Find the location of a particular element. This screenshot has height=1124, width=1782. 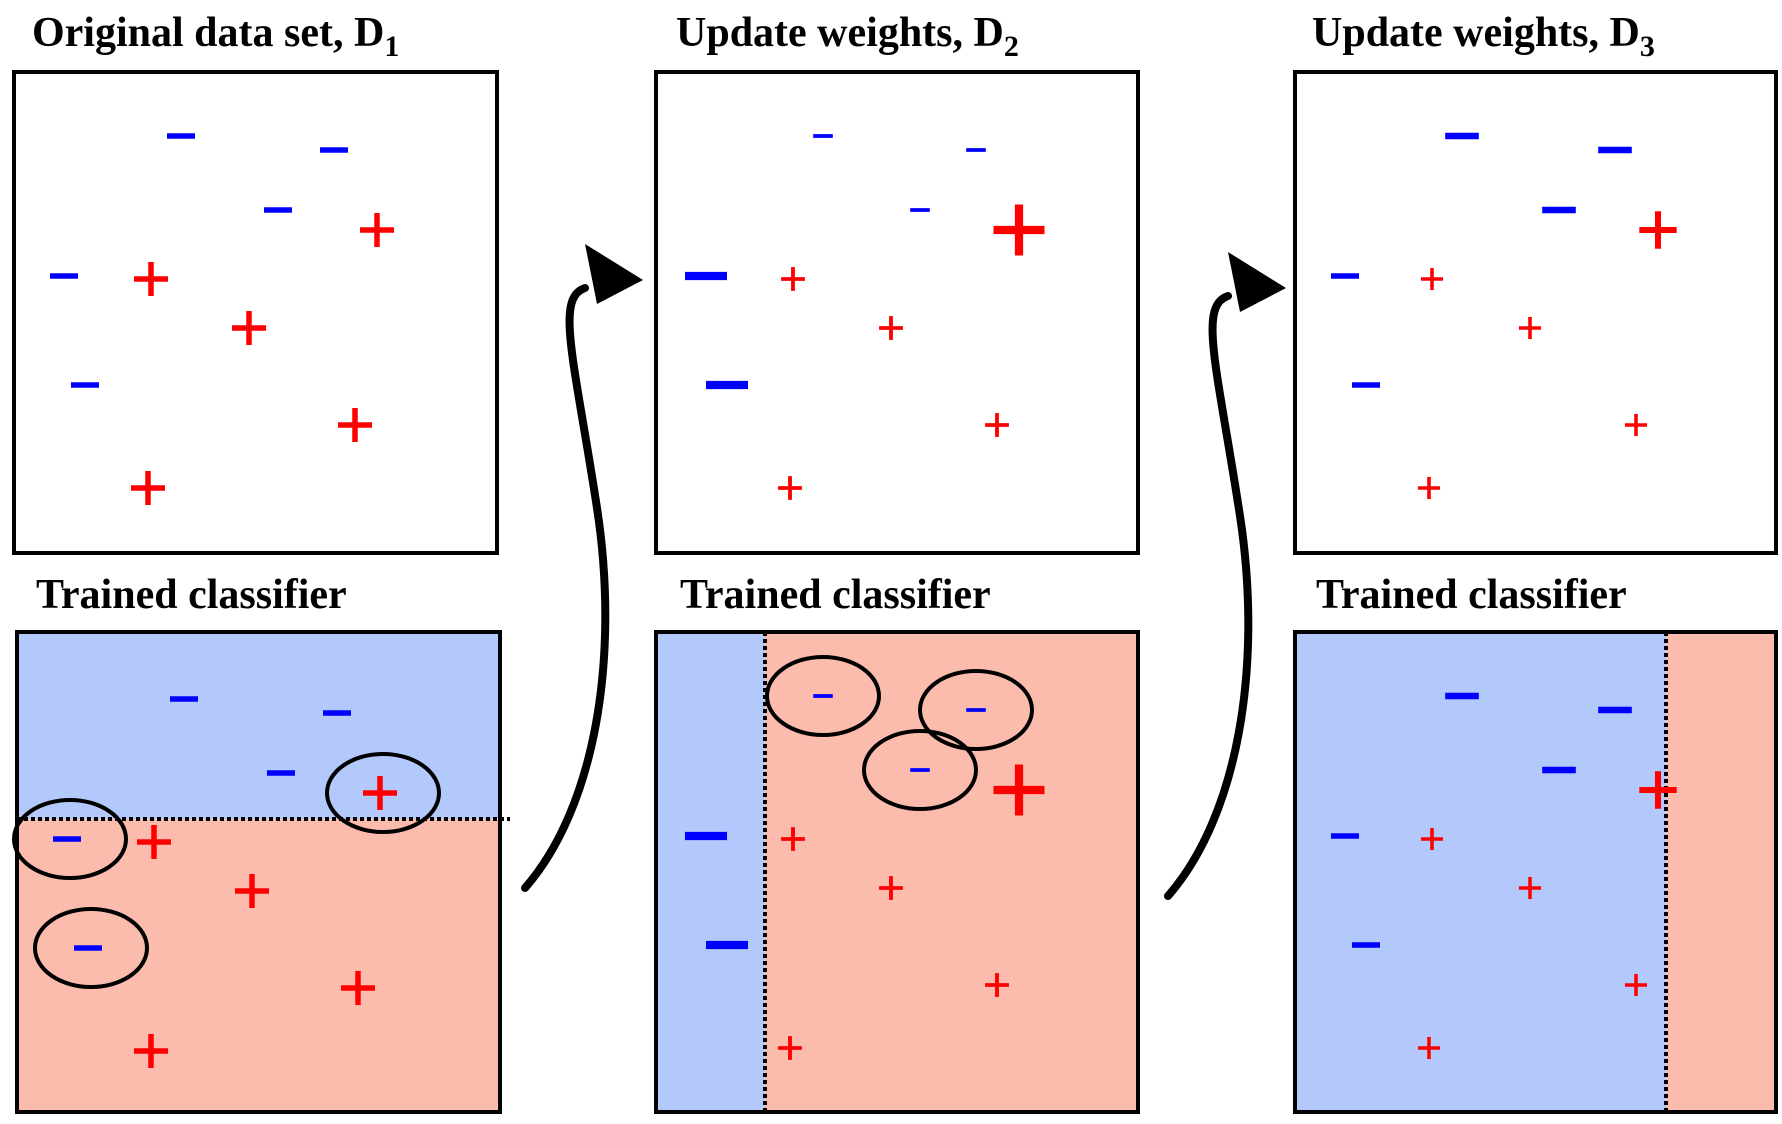

panel-title: Update weights, D2 is located at coordinates (847, 36).